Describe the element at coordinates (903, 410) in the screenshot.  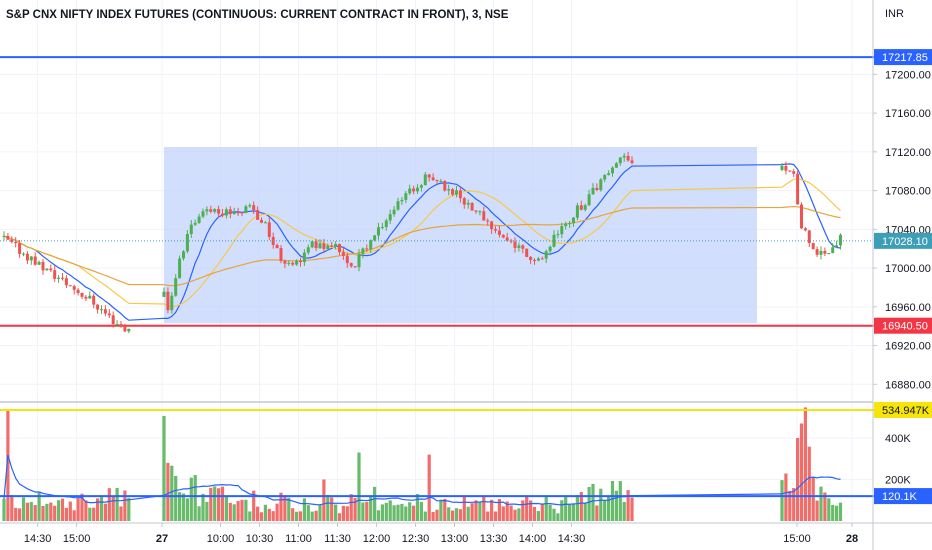
I see `volume-max-tag-bg` at that location.